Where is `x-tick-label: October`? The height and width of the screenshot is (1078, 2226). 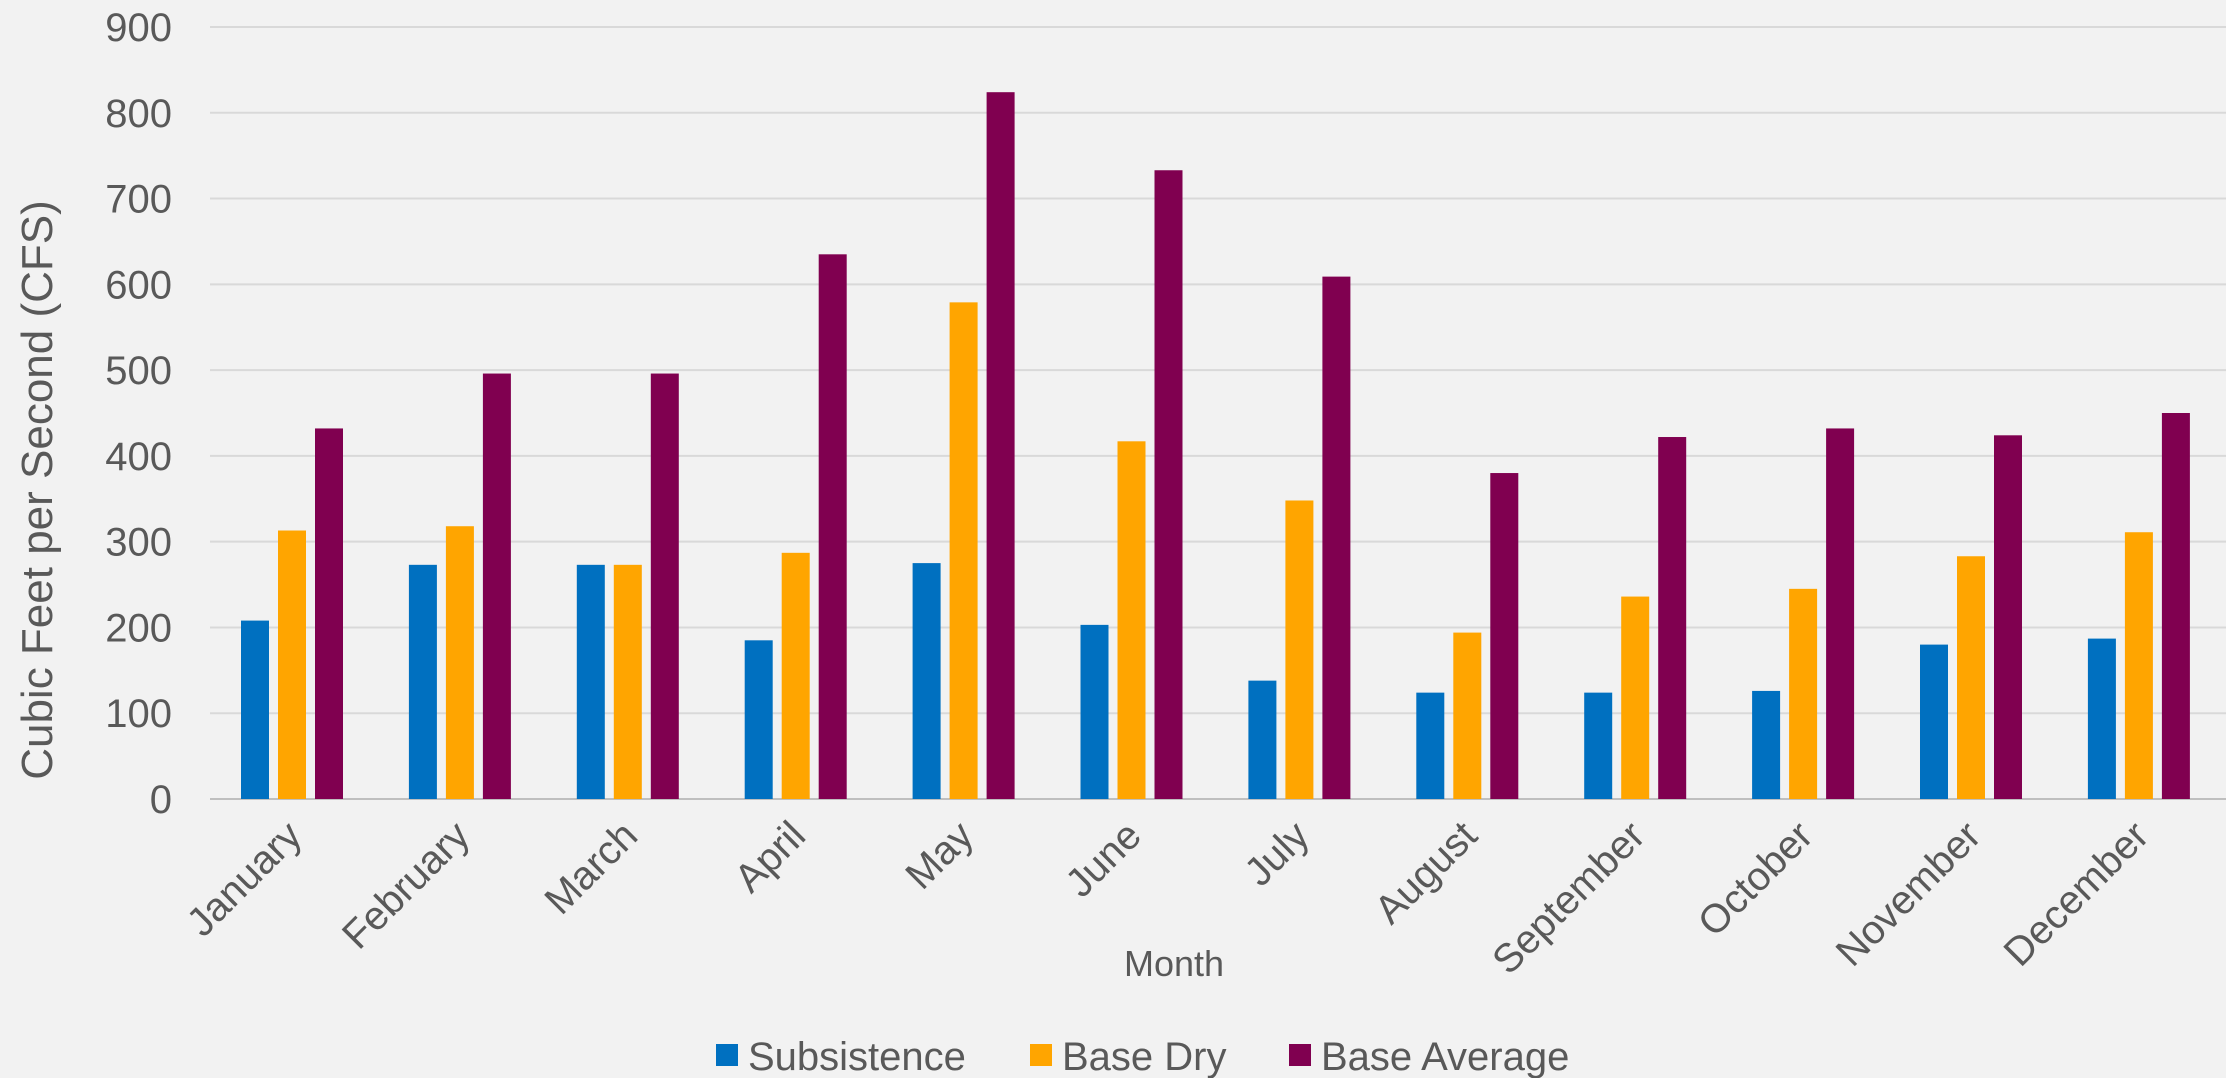
x-tick-label: October is located at coordinates (1756, 879).